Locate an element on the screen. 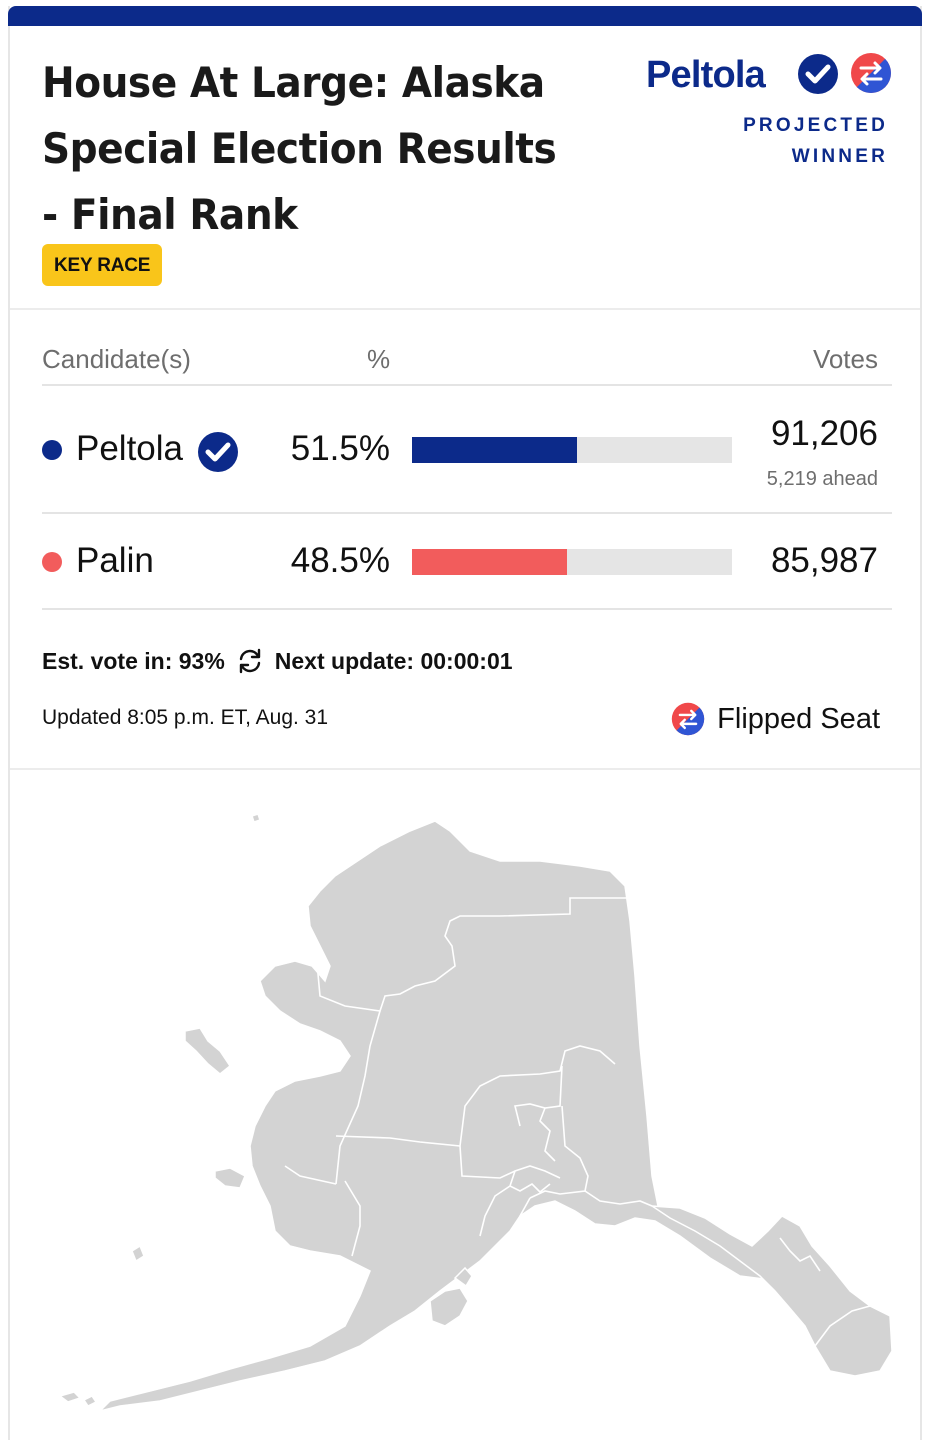 This screenshot has height=1440, width=936. candidate-name: Peltola is located at coordinates (130, 448).